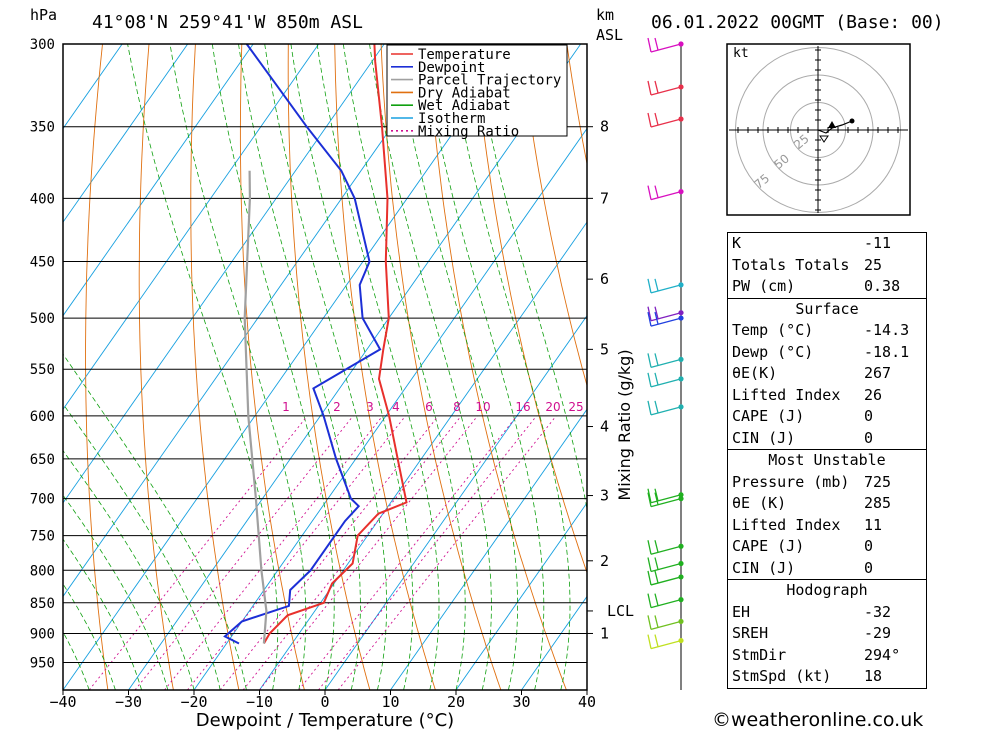  I want to click on most-unstable-label: Pressure (mb), so click(791, 481).